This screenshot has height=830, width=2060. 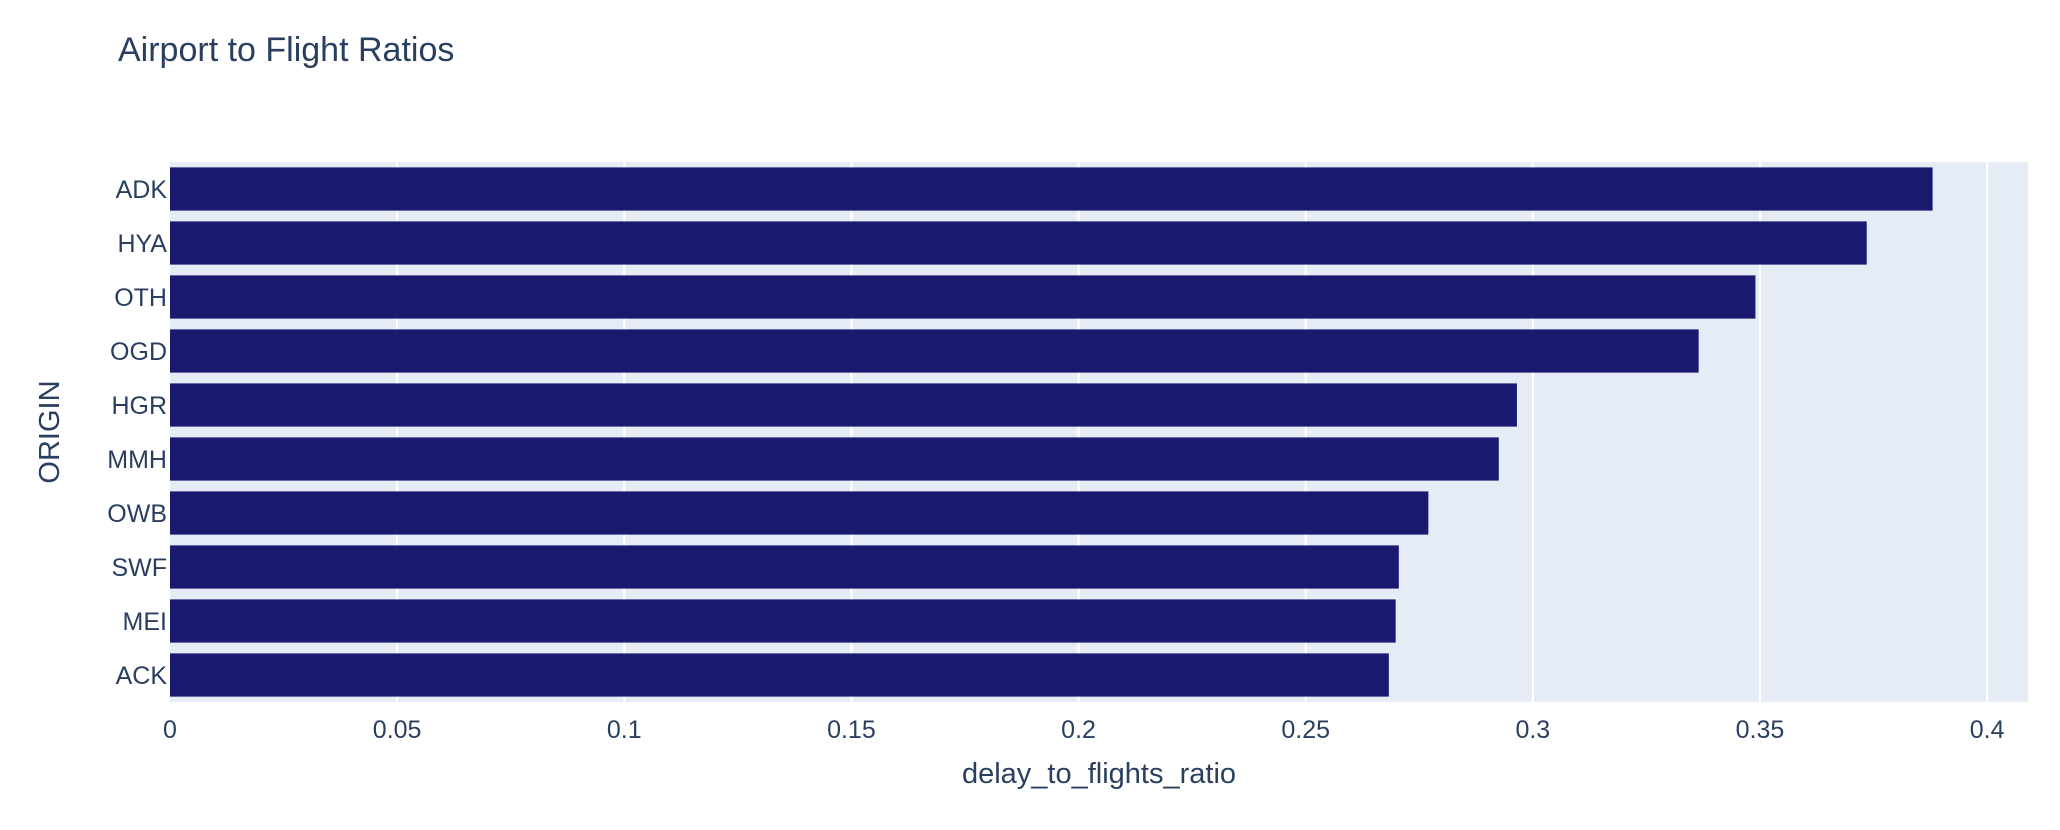 What do you see at coordinates (170, 730) in the screenshot?
I see `x-tick-label: 0` at bounding box center [170, 730].